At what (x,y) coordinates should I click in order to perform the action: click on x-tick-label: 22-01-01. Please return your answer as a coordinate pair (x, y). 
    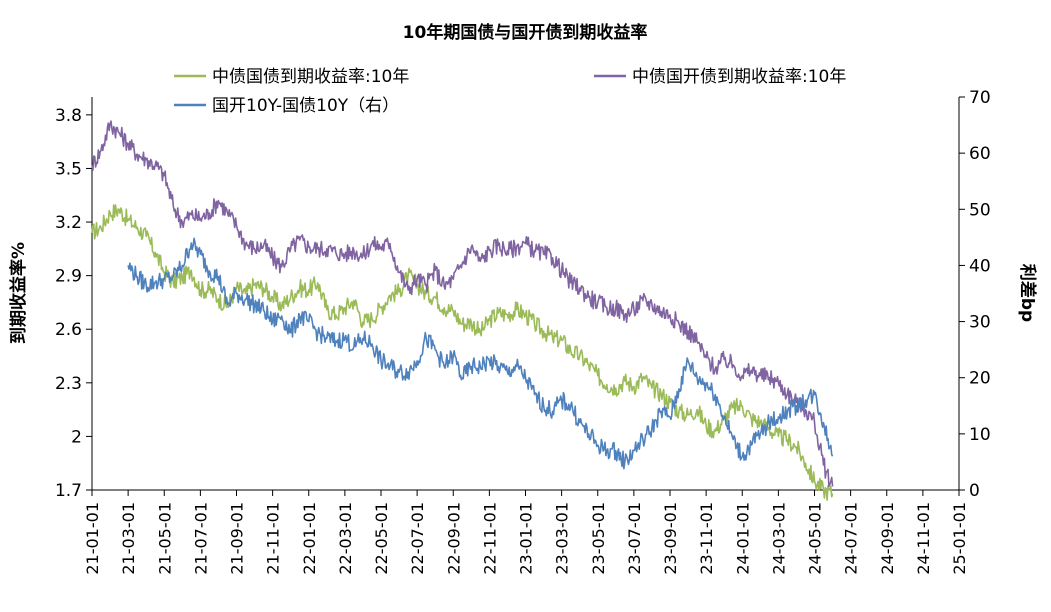
    Looking at the image, I should click on (309, 538).